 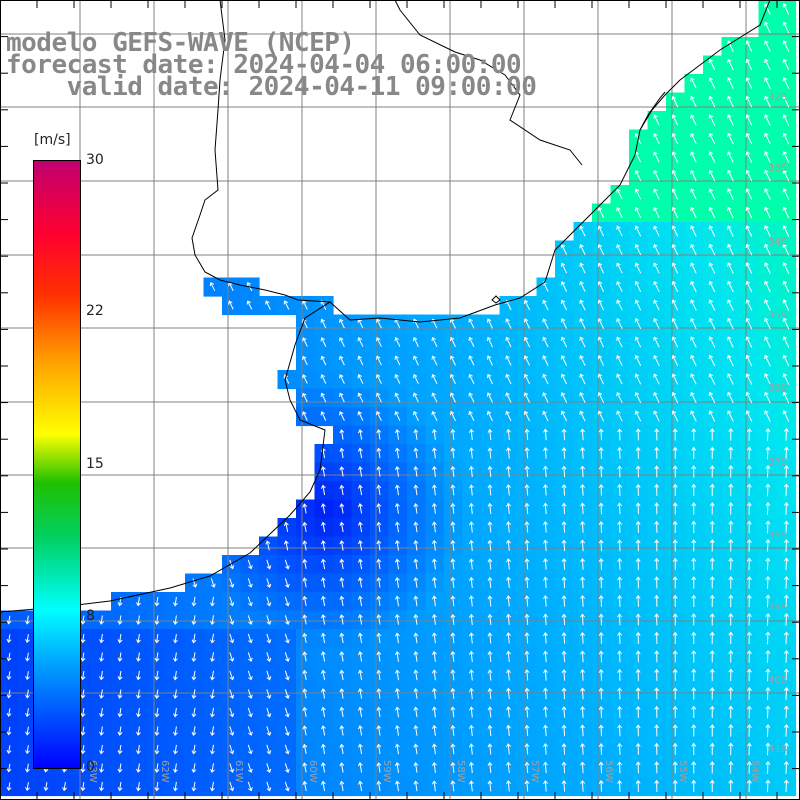 I want to click on lon-label: 54W, so click(x=754, y=771).